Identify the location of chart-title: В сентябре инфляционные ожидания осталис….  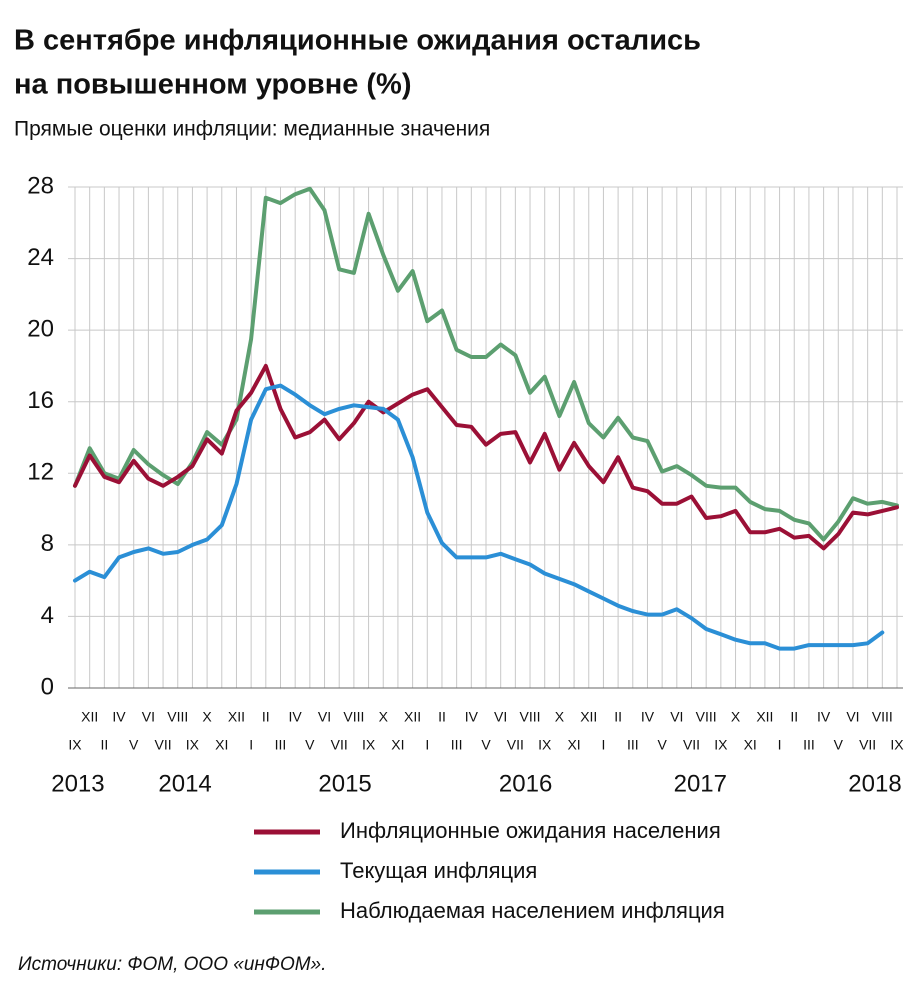
(357, 41).